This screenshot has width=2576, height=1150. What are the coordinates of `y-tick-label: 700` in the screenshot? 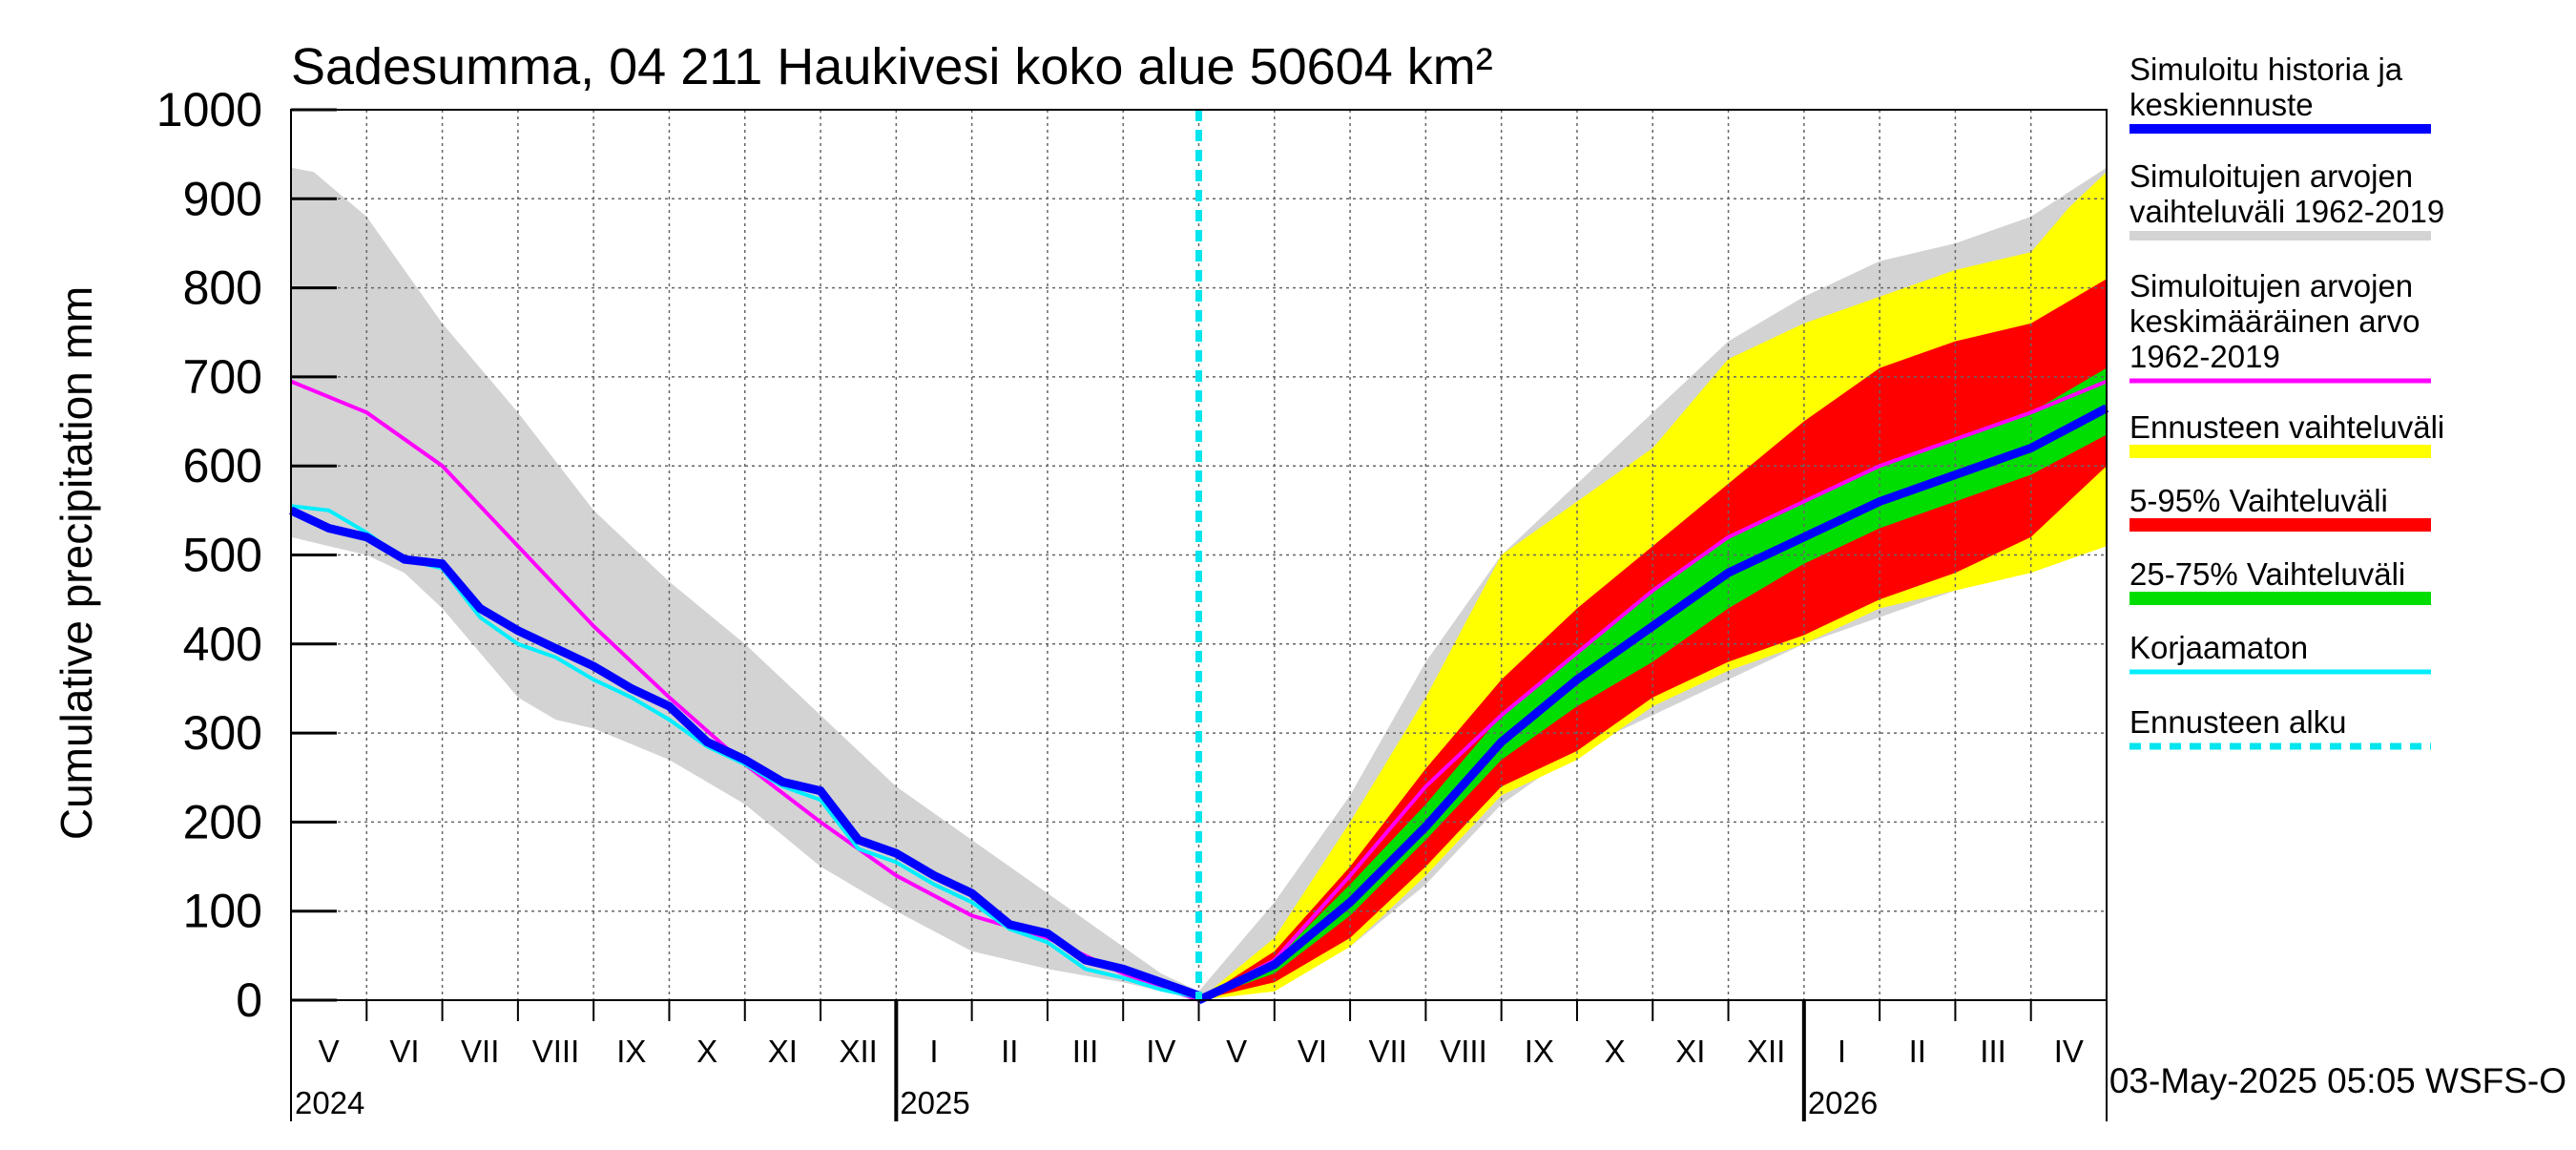 It's located at (222, 377).